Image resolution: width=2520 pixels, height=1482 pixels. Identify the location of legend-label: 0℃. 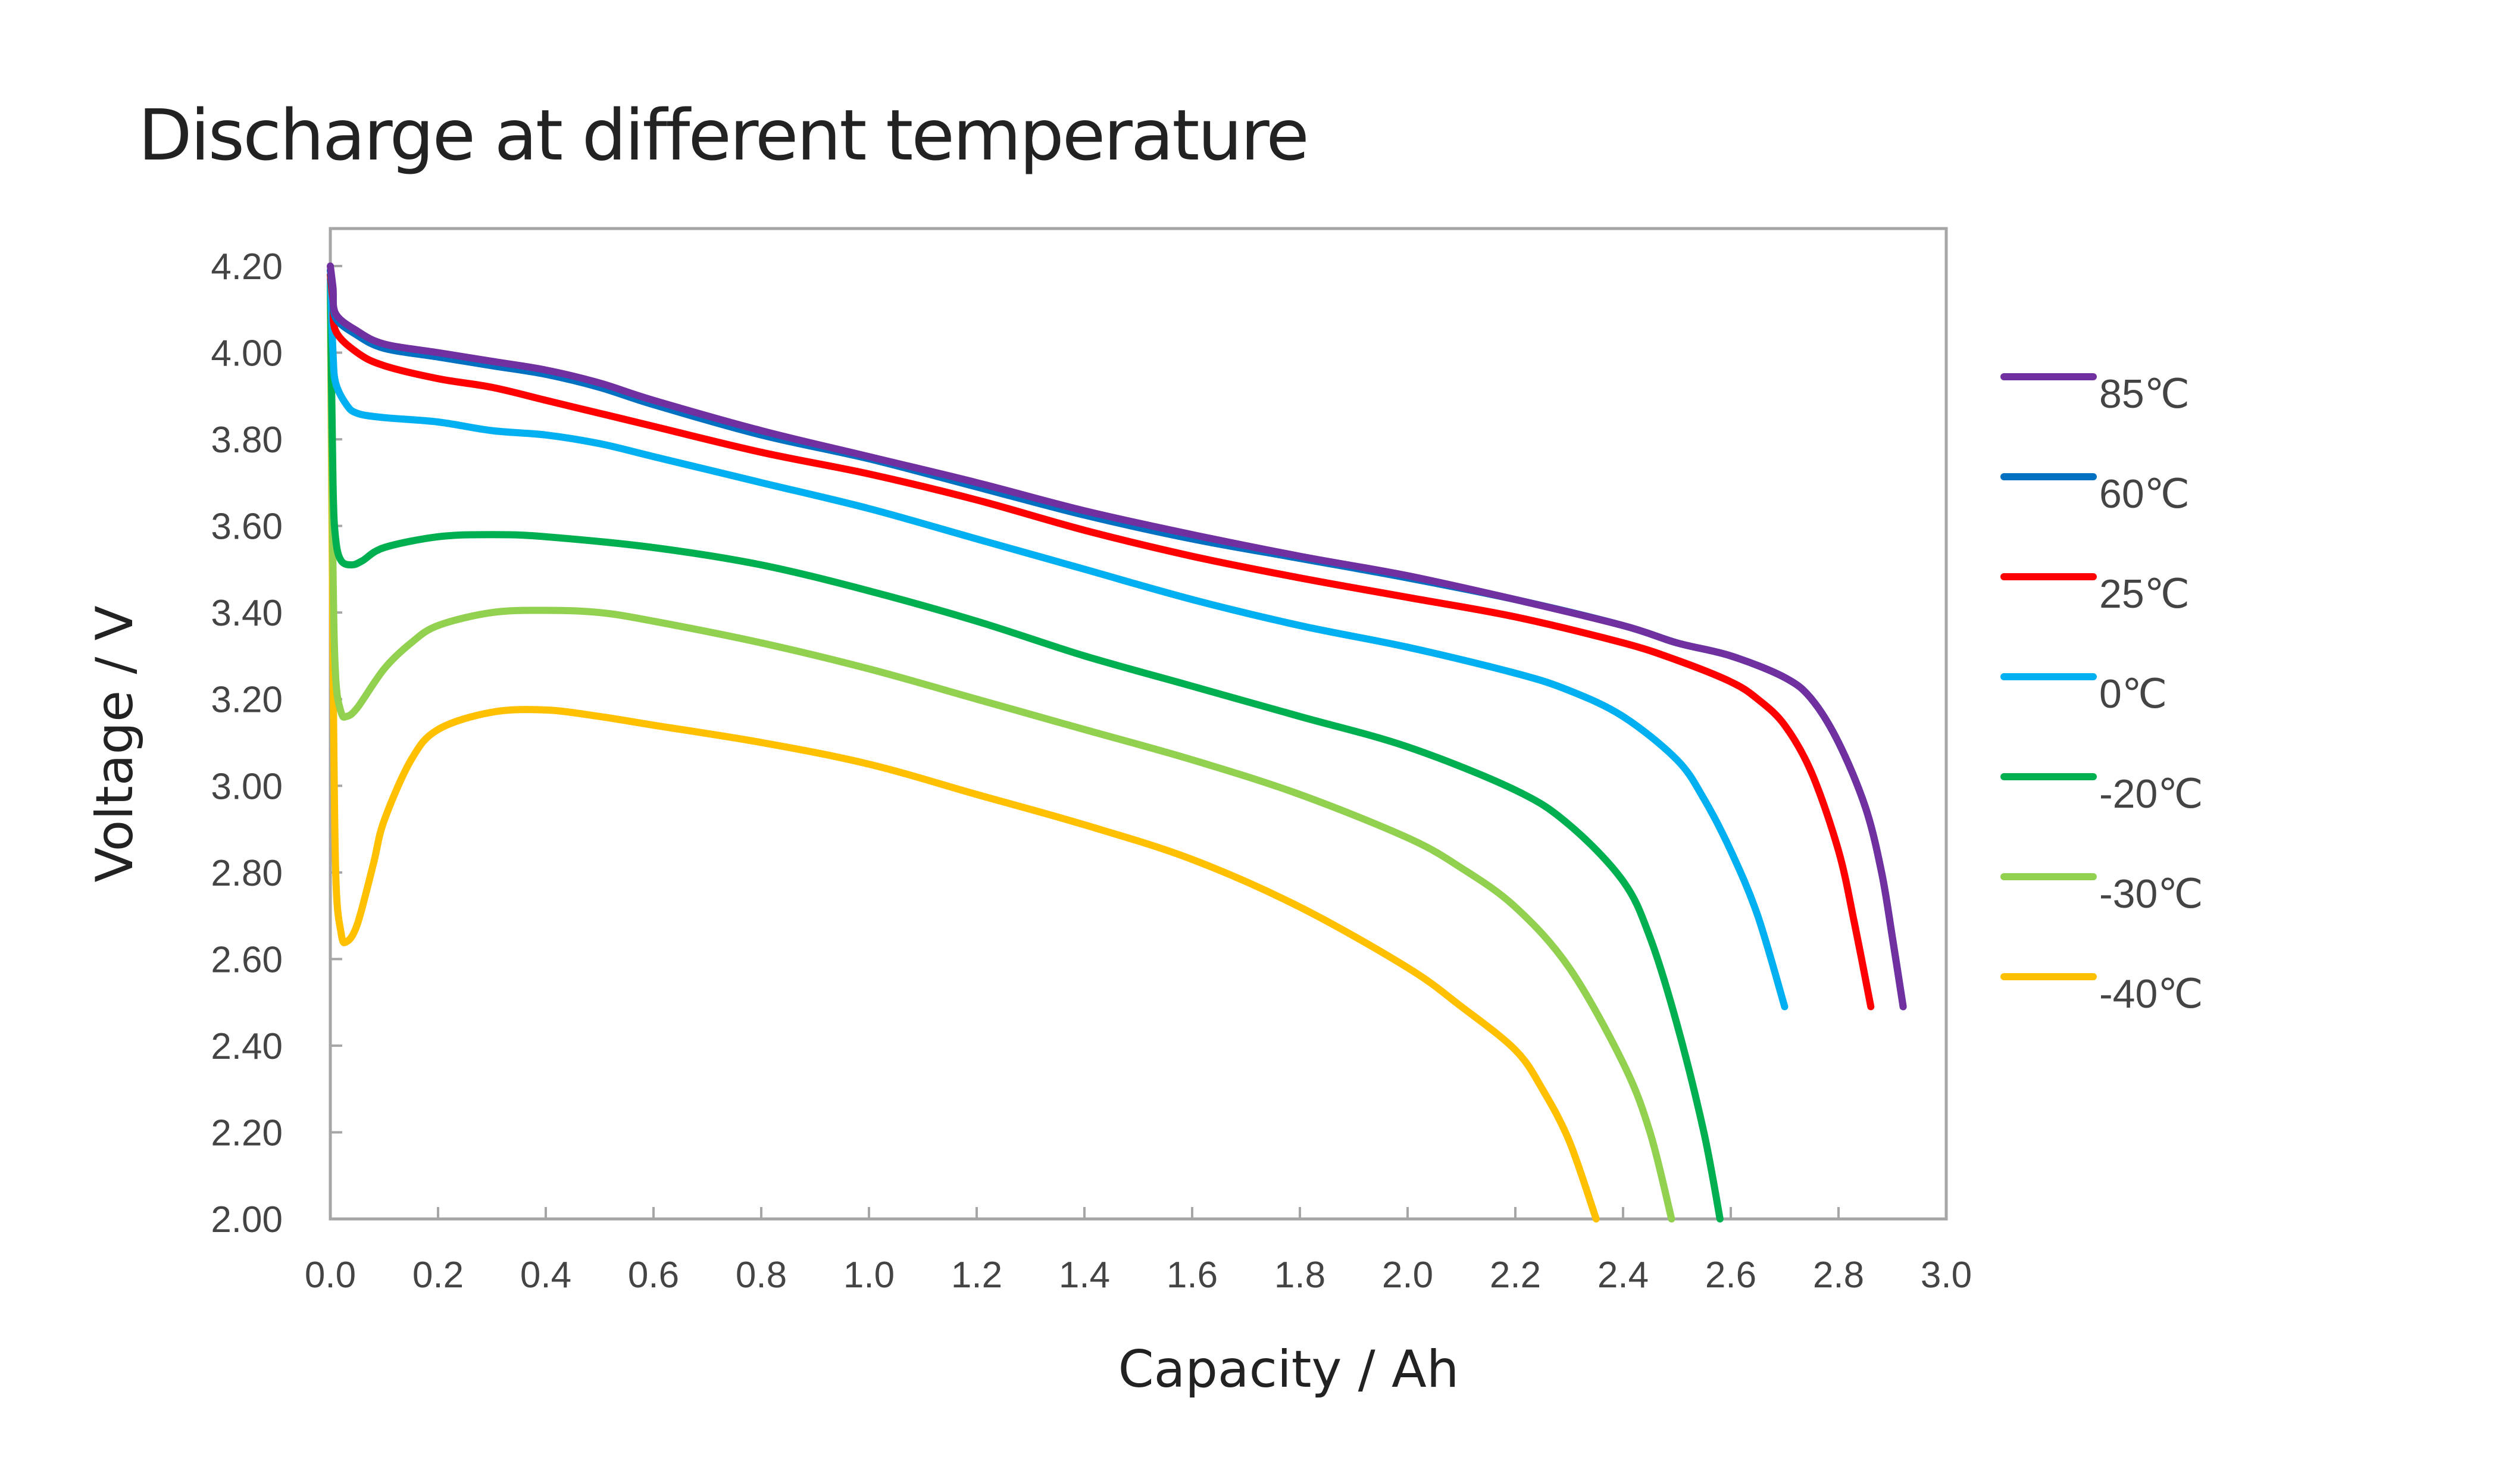
(2133, 694).